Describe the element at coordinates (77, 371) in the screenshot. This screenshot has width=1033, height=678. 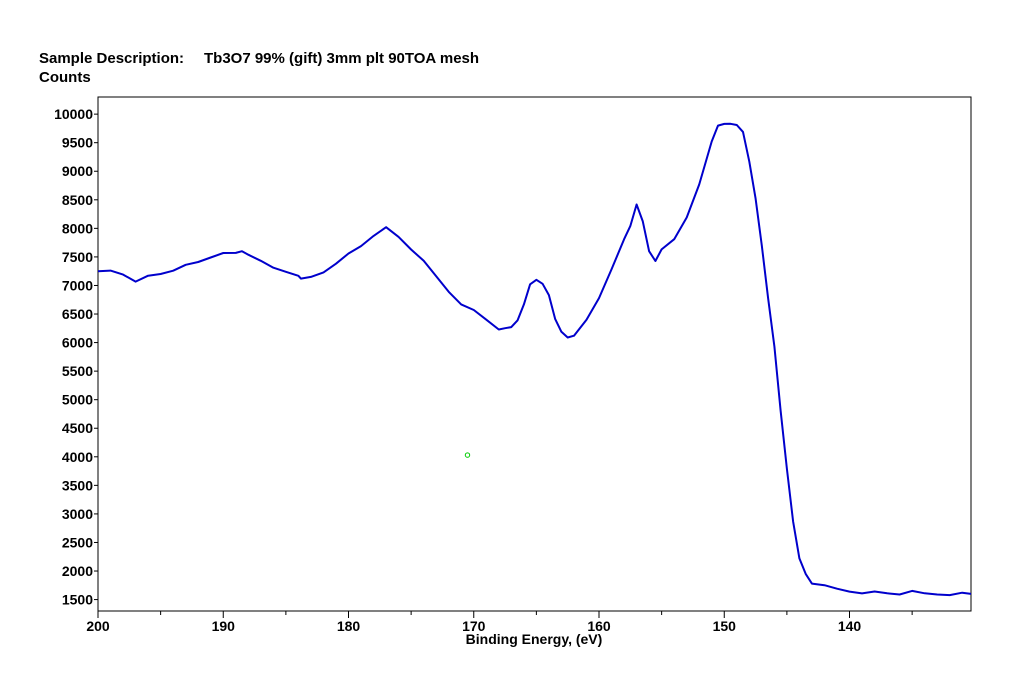
I see `y-tick-label: 5500` at that location.